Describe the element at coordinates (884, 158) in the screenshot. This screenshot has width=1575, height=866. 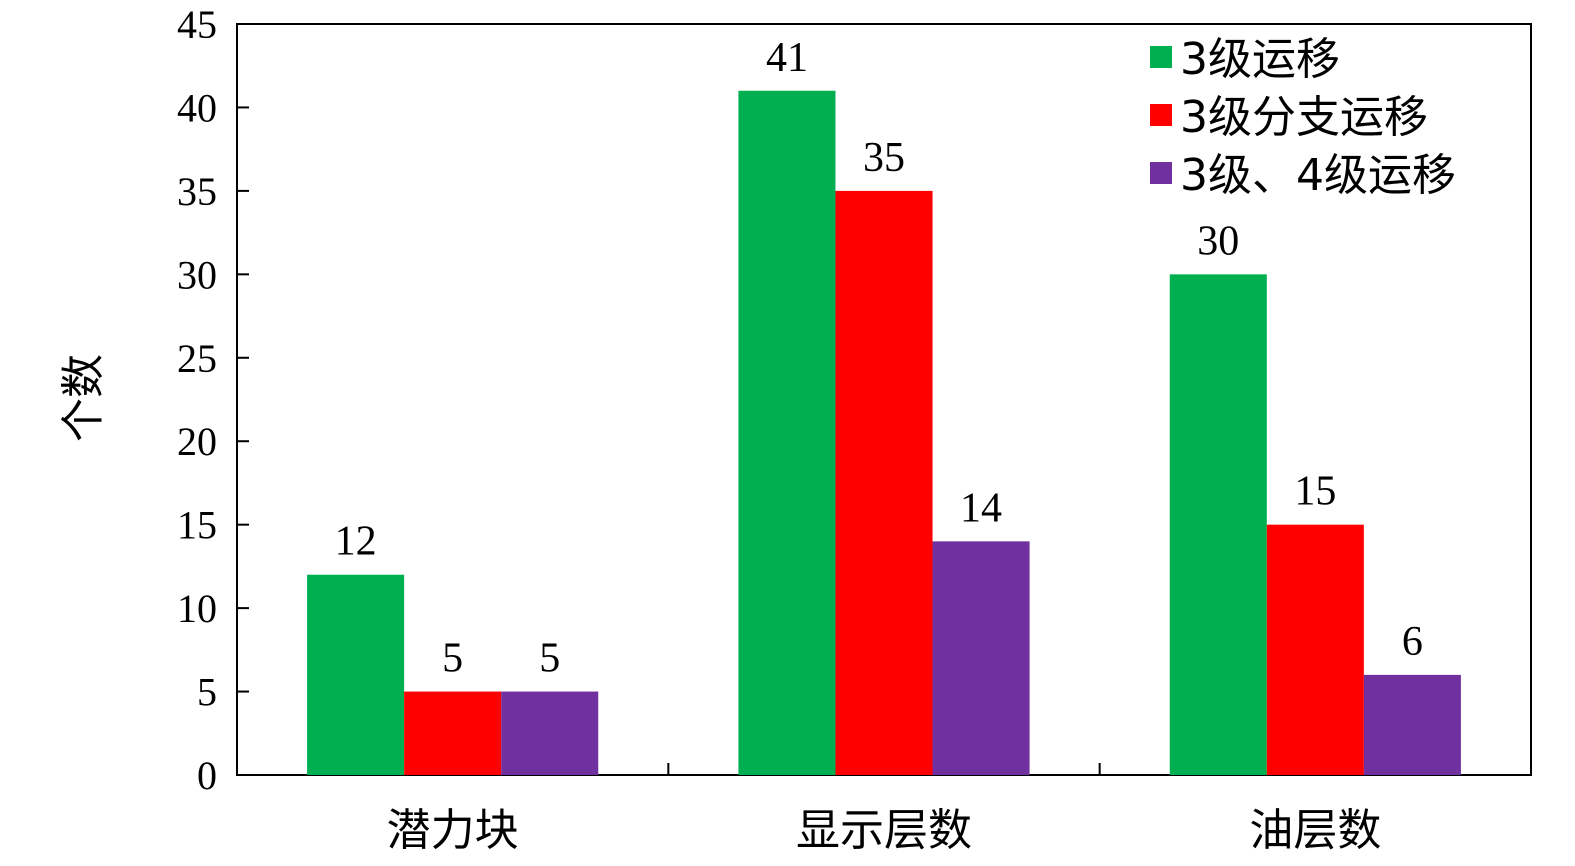
I see `data-label: 35` at that location.